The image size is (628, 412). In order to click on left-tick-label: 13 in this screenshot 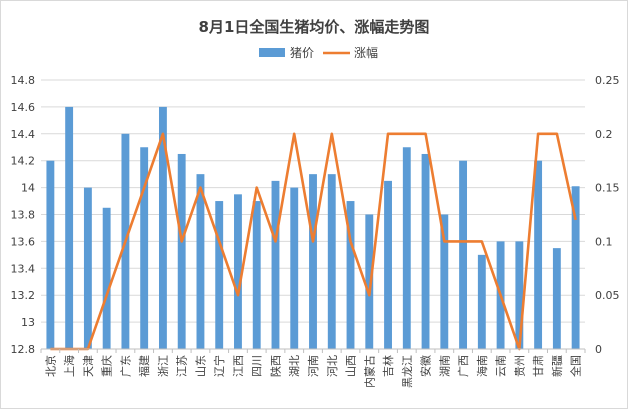, I will do `click(28, 322)`.